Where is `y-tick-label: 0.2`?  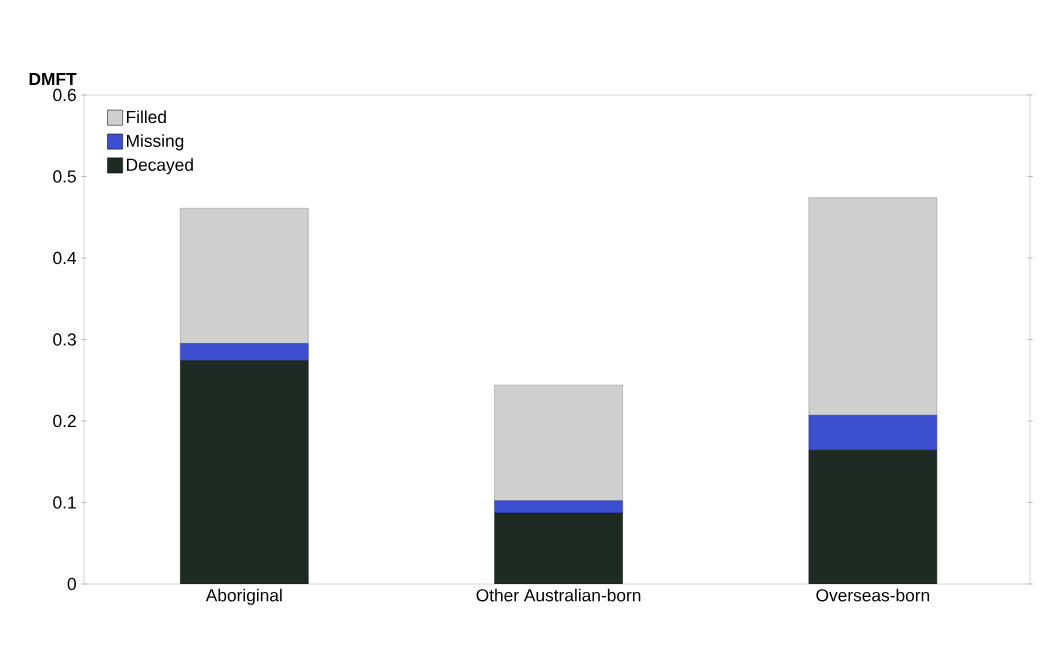
y-tick-label: 0.2 is located at coordinates (64, 421).